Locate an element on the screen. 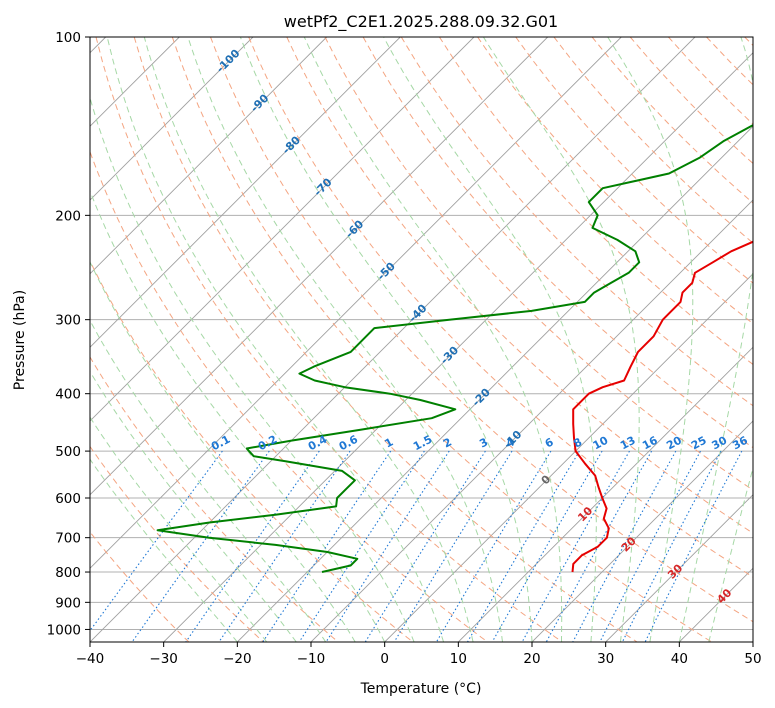 The height and width of the screenshot is (708, 775). mixing-ratio-label: 36 is located at coordinates (740, 443).